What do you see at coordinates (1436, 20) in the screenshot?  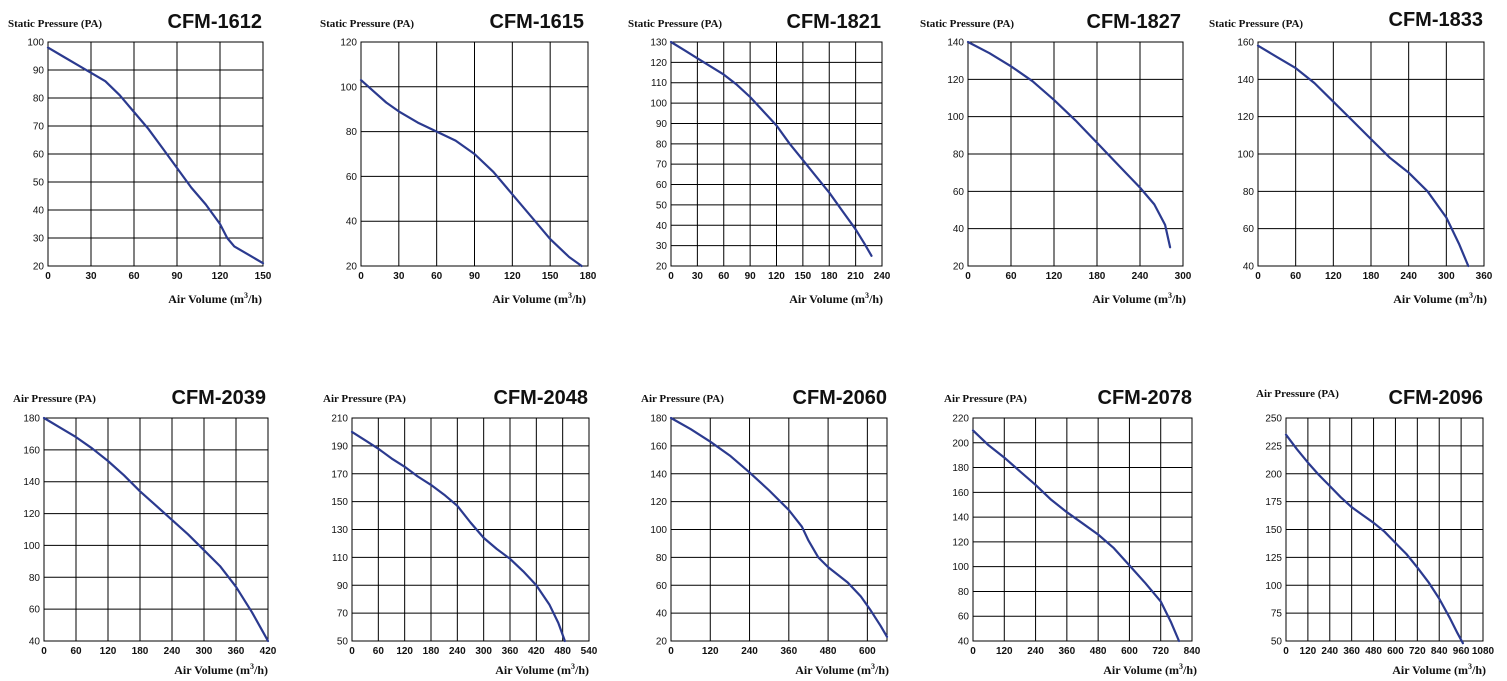 I see `chart-title: CFM-1833` at bounding box center [1436, 20].